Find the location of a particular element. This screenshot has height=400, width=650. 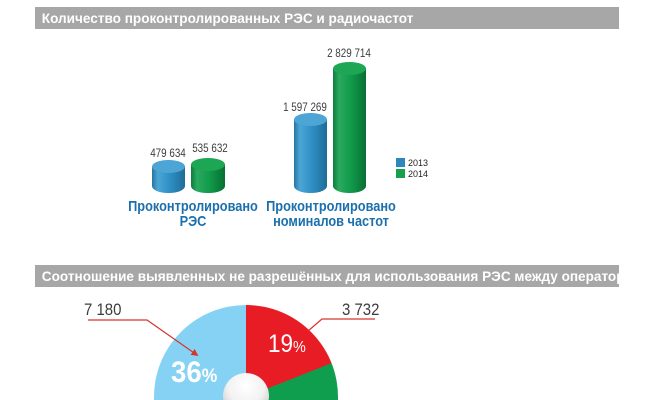

bar-value-freq-2014: 2 829 714 is located at coordinates (349, 53).